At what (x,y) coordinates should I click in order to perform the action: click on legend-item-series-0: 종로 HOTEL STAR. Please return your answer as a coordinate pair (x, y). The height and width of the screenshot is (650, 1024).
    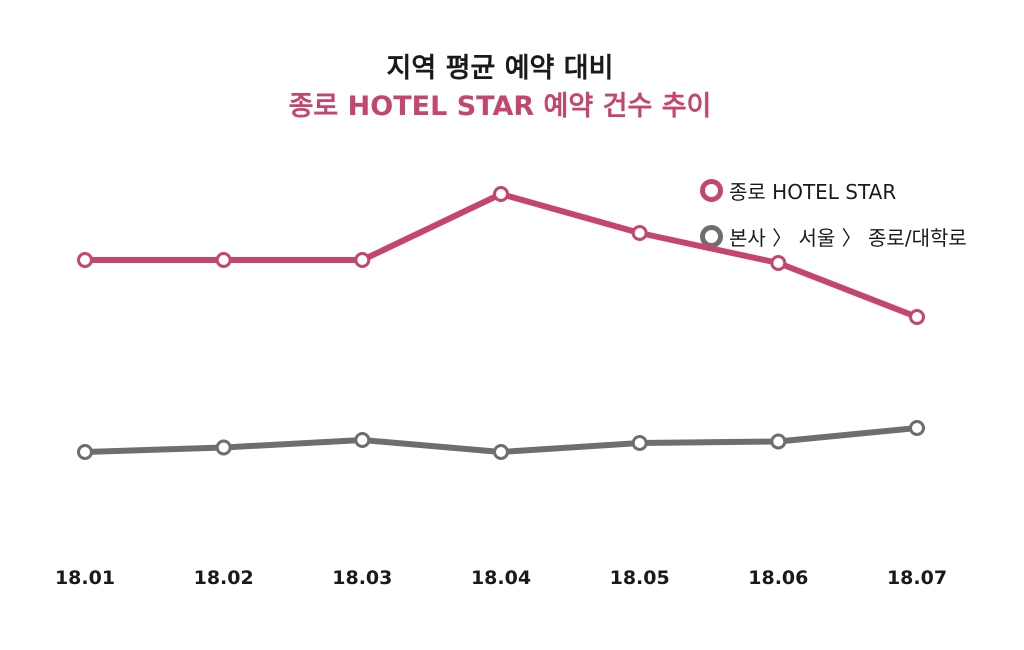
    Looking at the image, I should click on (833, 190).